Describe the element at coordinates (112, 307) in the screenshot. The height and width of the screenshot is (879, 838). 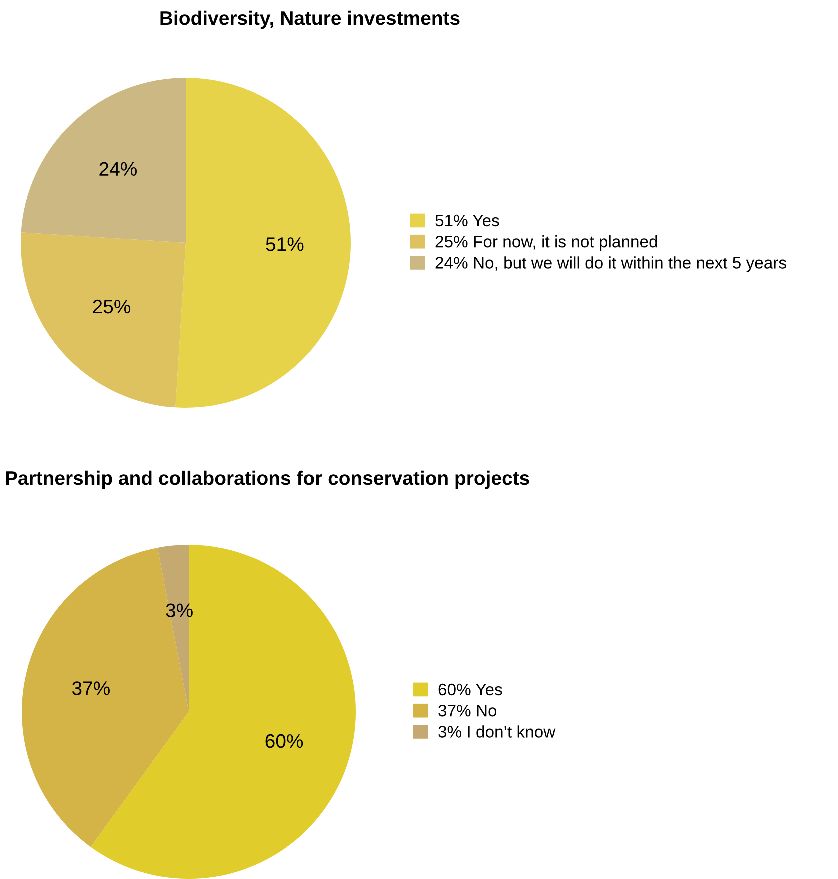
I see `data-label: 25%` at that location.